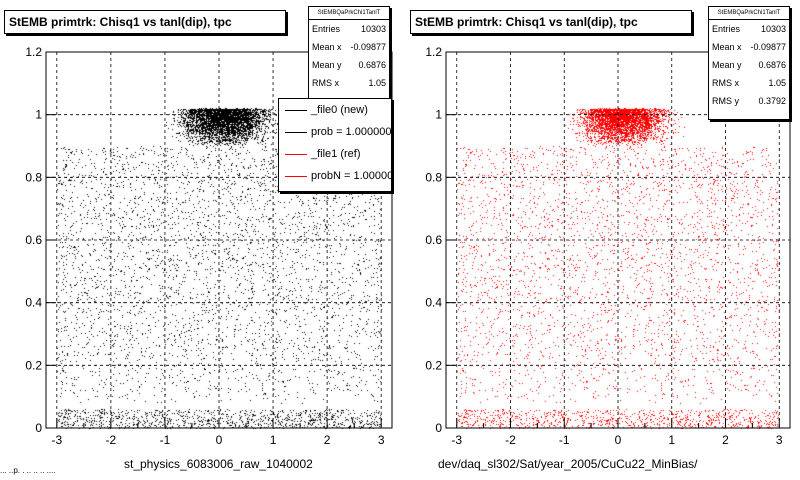 The width and height of the screenshot is (800, 480). What do you see at coordinates (349, 83) in the screenshot?
I see `left-stats-row: RMS x 1.05` at bounding box center [349, 83].